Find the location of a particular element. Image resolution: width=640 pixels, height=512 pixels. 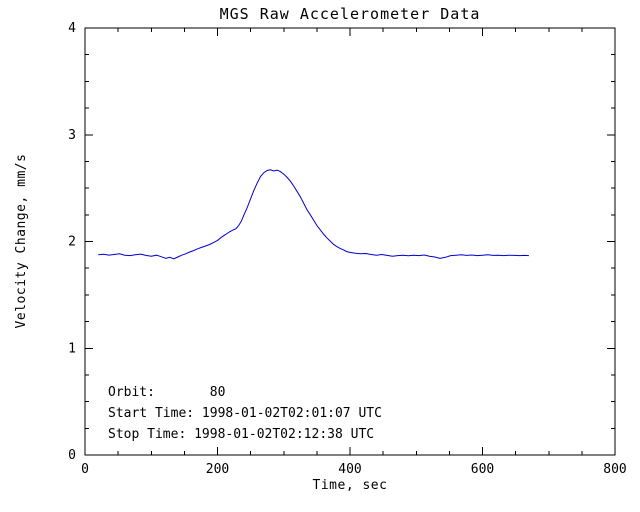

y-tick-label: 4 is located at coordinates (72, 28).